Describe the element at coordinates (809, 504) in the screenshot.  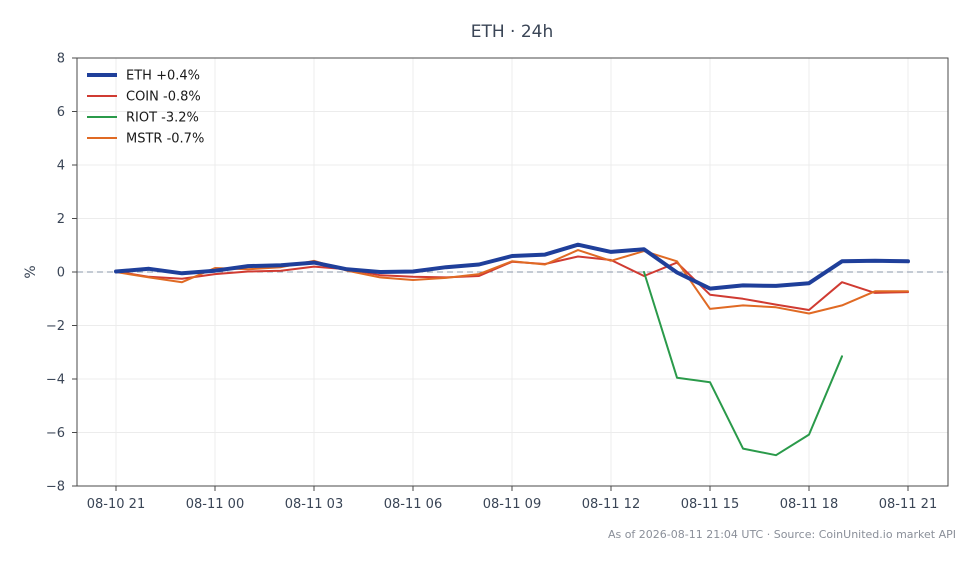
I see `x-tick-label: 08-11 18` at that location.